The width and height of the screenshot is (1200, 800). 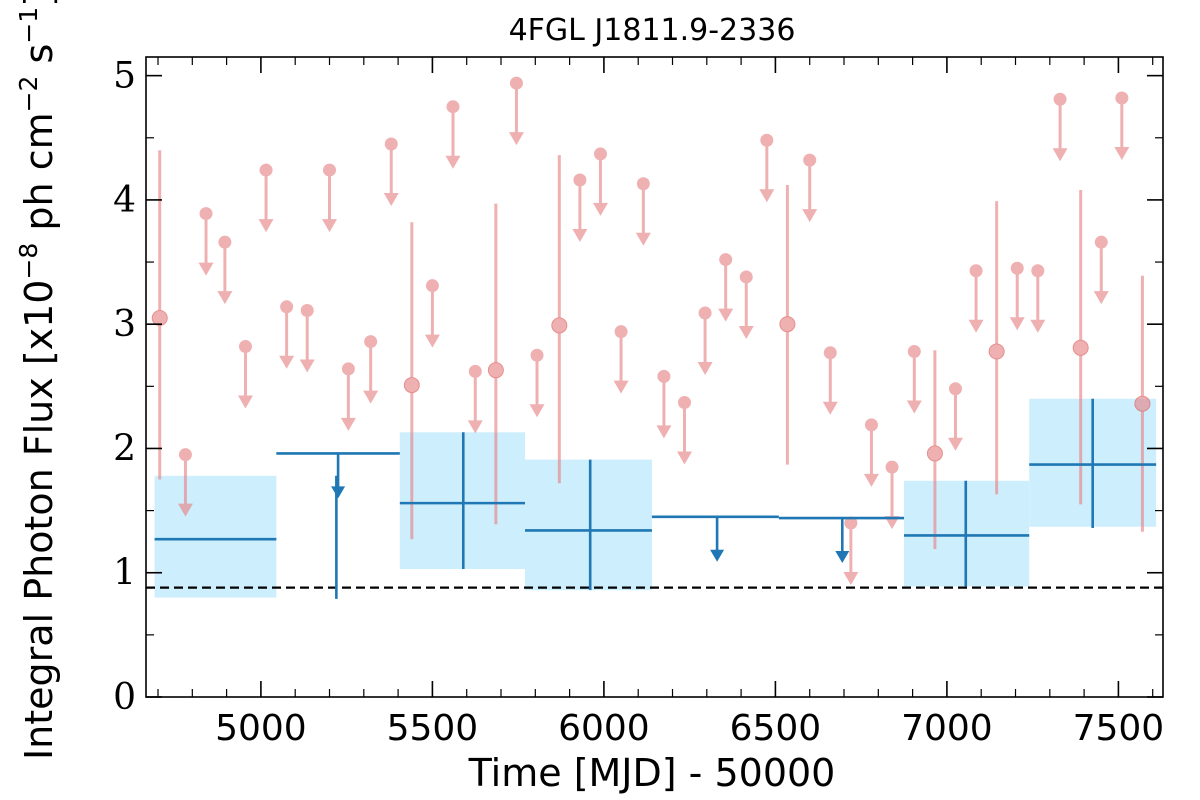 I want to click on x-tick-label: 5500, so click(x=433, y=728).